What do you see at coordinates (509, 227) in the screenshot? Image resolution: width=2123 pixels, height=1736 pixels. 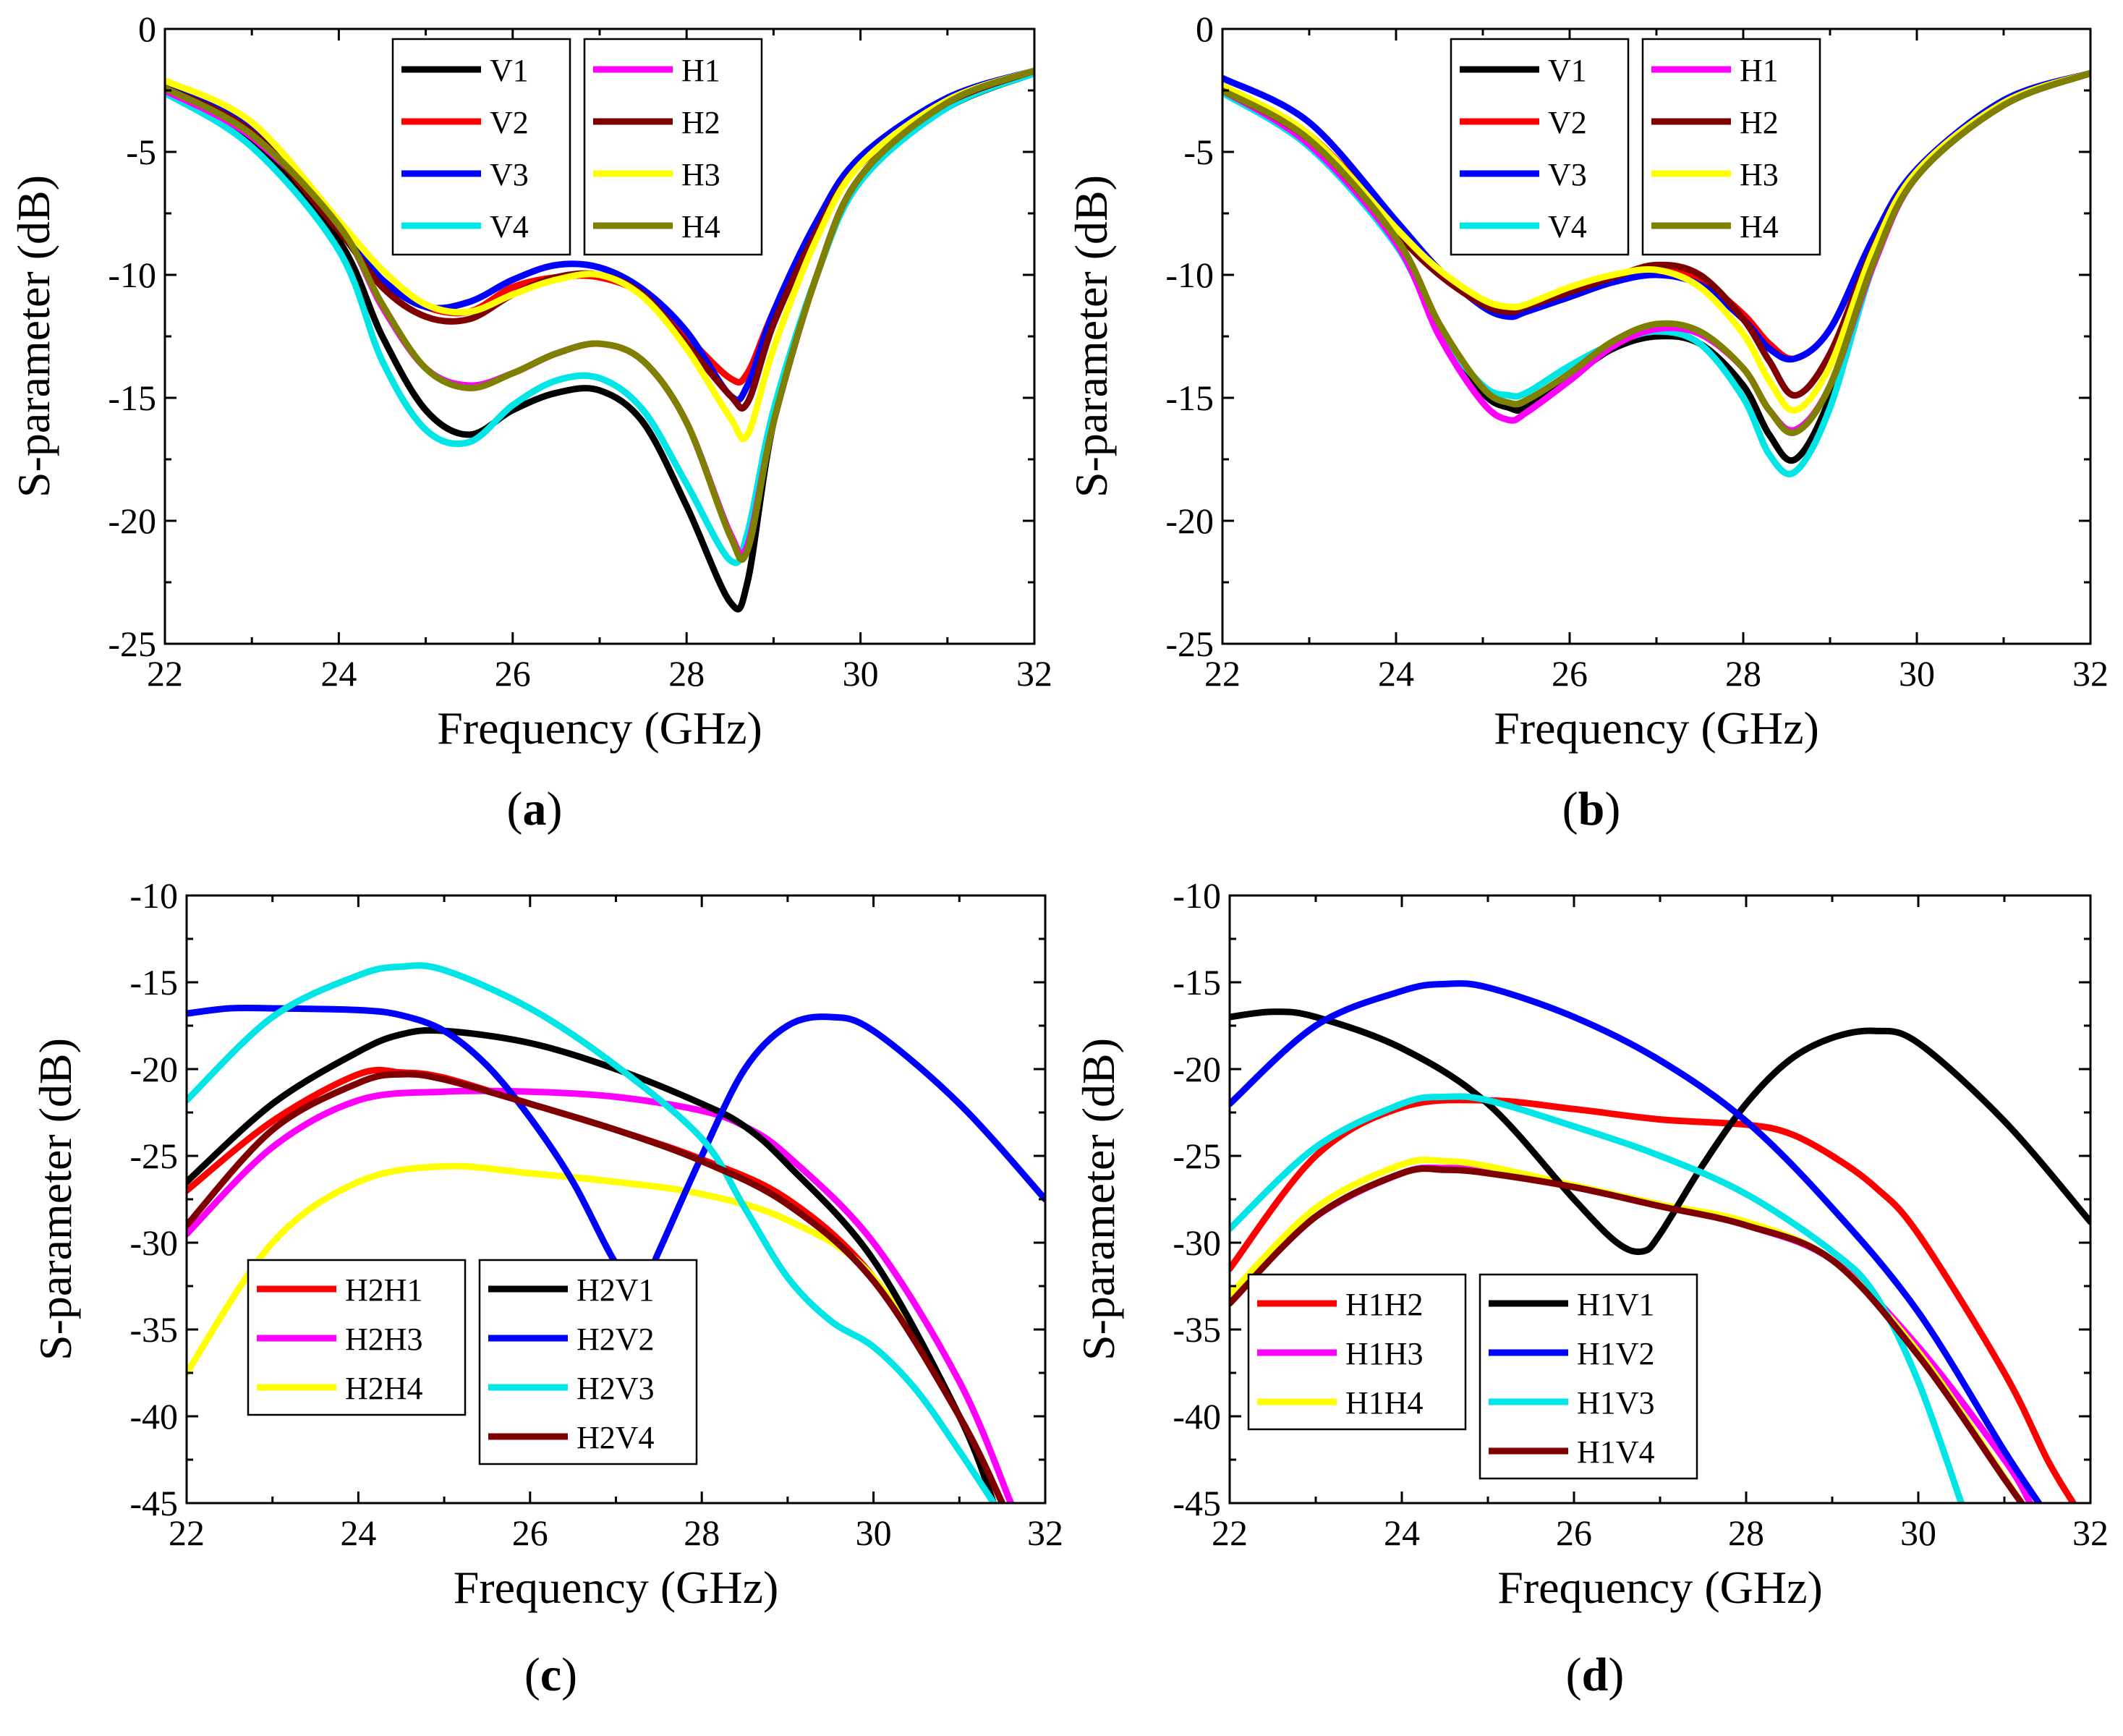 I see `legend-label-V4: V4` at bounding box center [509, 227].